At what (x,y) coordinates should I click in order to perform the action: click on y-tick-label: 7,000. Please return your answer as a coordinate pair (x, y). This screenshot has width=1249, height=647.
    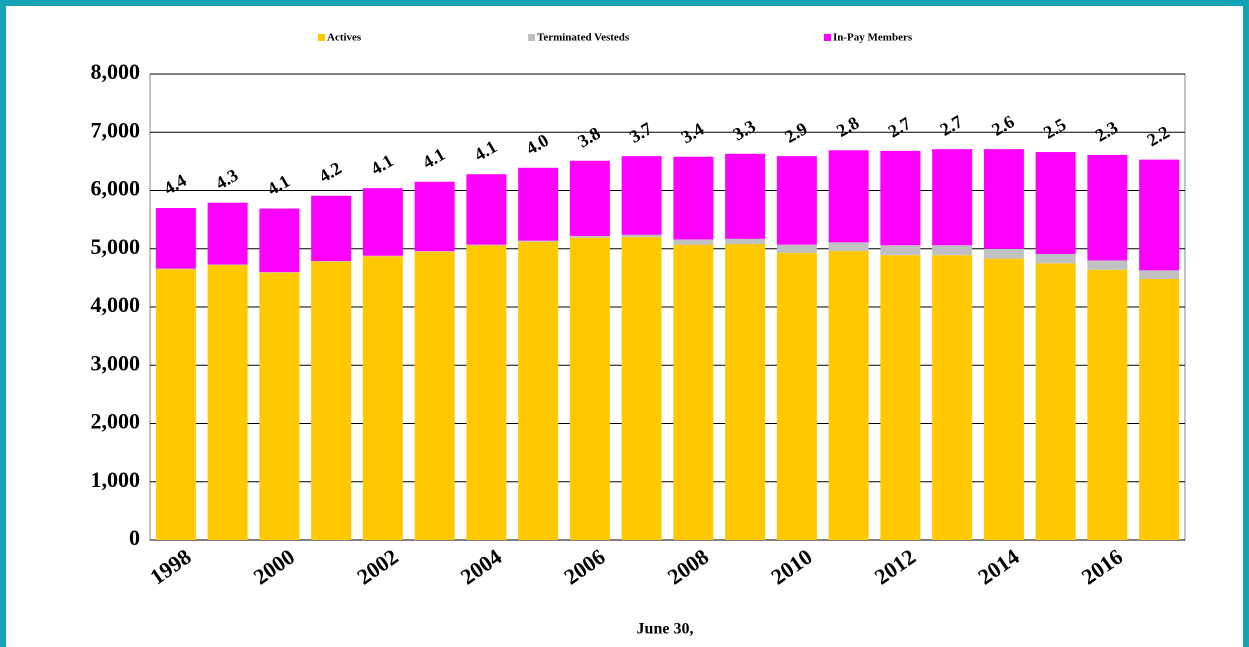
    Looking at the image, I should click on (116, 129).